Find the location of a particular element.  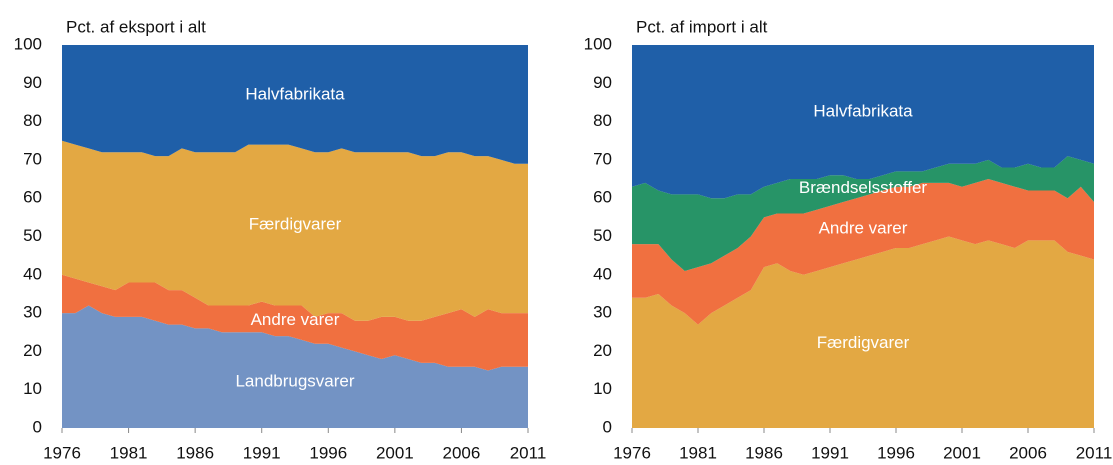

axis-title: Pct. af eksport i alt is located at coordinates (136, 26).